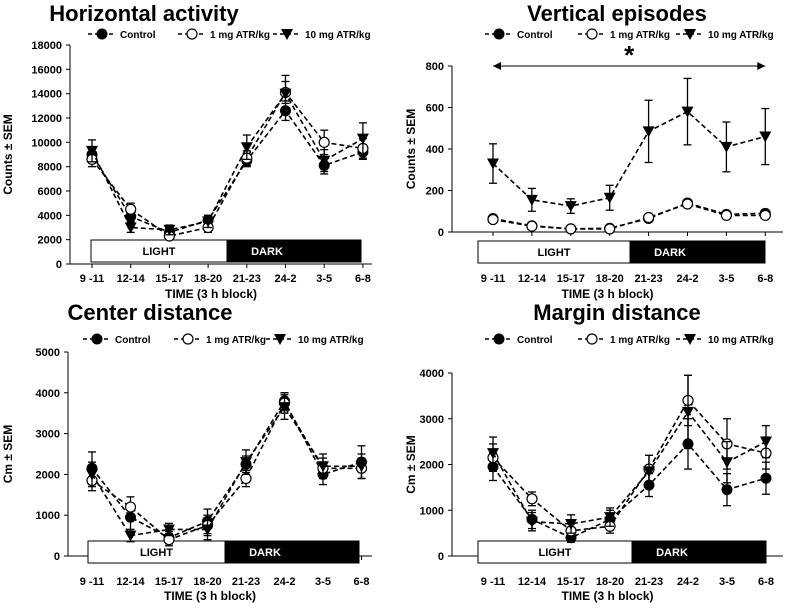 The width and height of the screenshot is (809, 609). I want to click on series-control, so click(227, 169).